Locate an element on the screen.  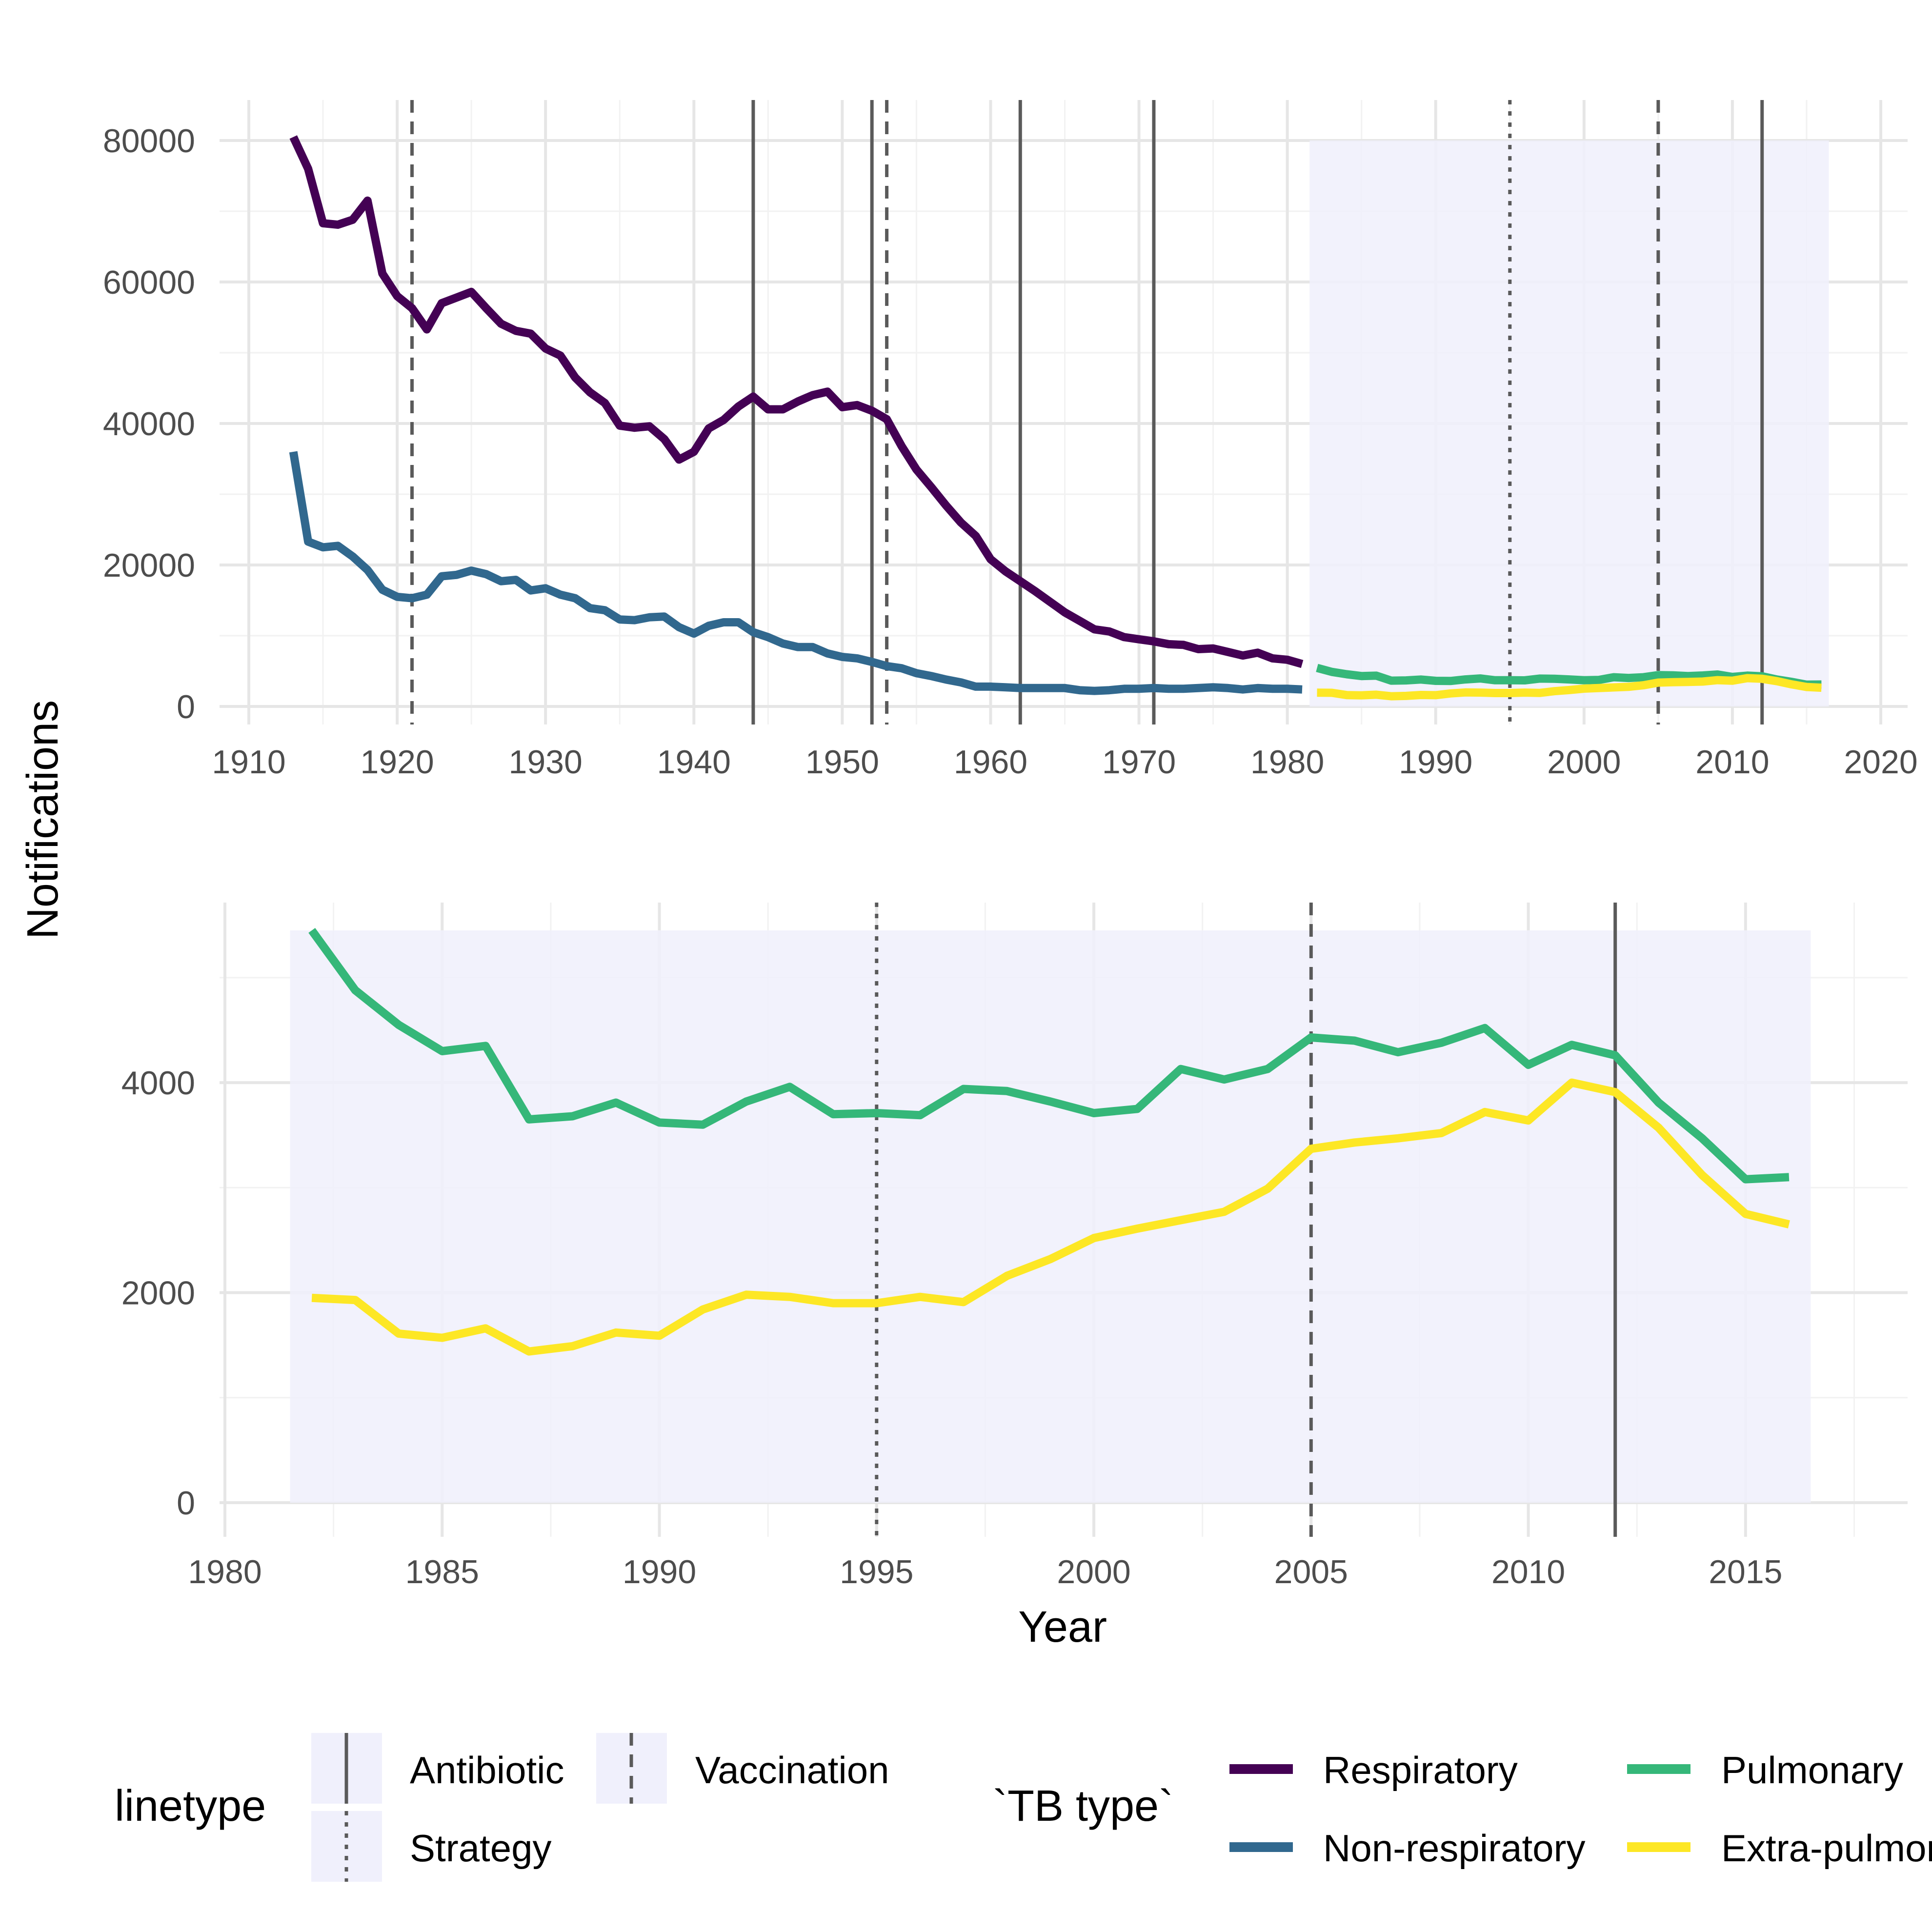
x-tick-label: 1960 is located at coordinates (990, 762).